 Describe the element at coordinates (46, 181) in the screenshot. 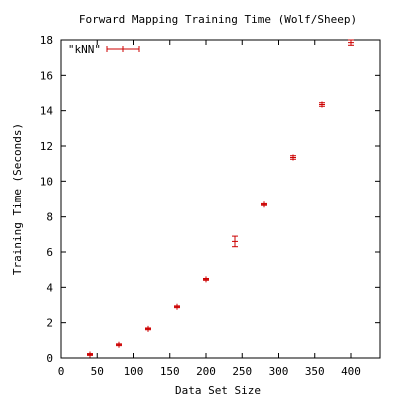

I see `y-tick-label: 10` at that location.